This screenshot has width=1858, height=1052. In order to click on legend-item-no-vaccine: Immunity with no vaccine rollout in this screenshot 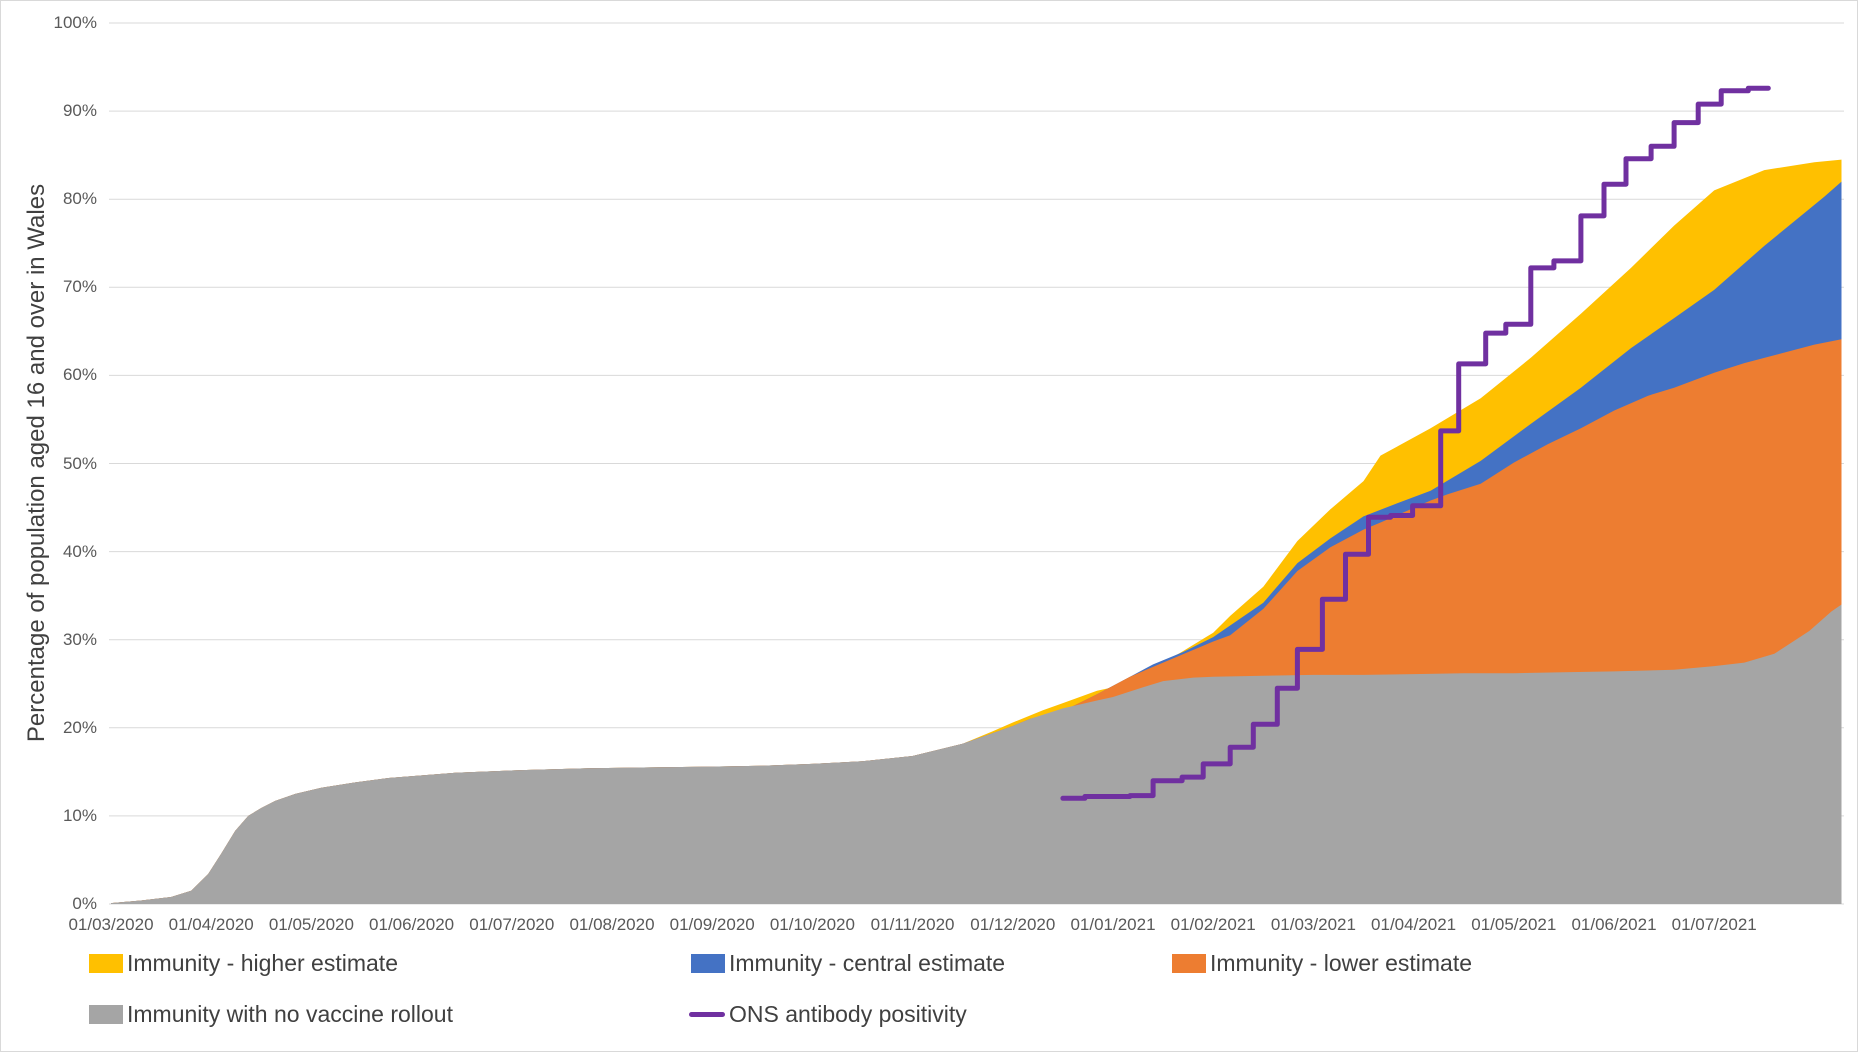, I will do `click(271, 1014)`.